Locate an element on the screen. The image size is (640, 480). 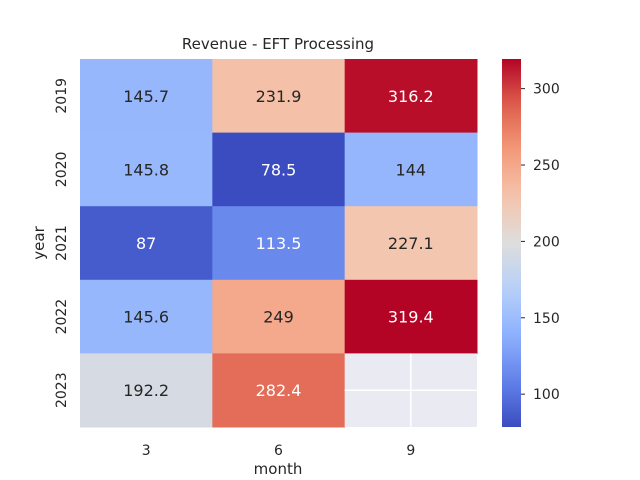
heatmap-cell-label: 192.2 is located at coordinates (146, 390).